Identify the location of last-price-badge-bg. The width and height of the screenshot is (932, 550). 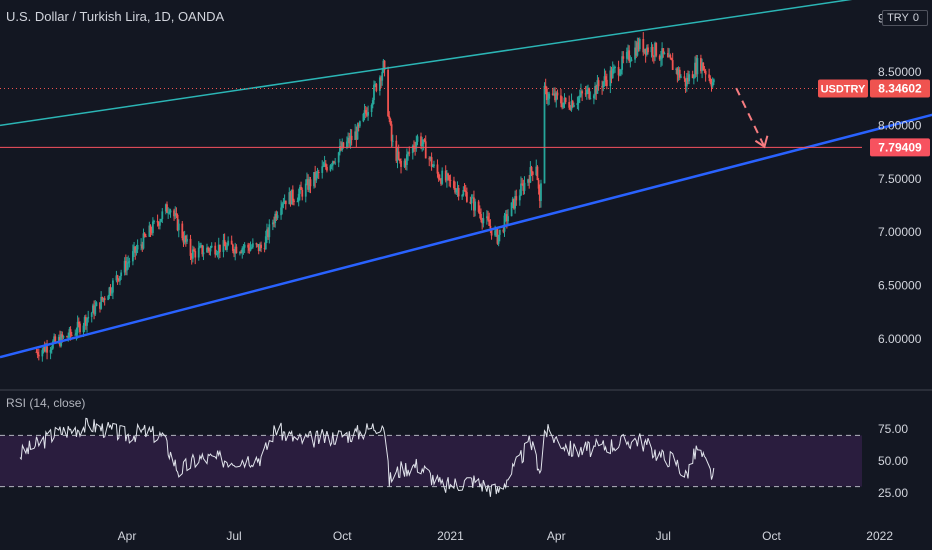
(900, 88).